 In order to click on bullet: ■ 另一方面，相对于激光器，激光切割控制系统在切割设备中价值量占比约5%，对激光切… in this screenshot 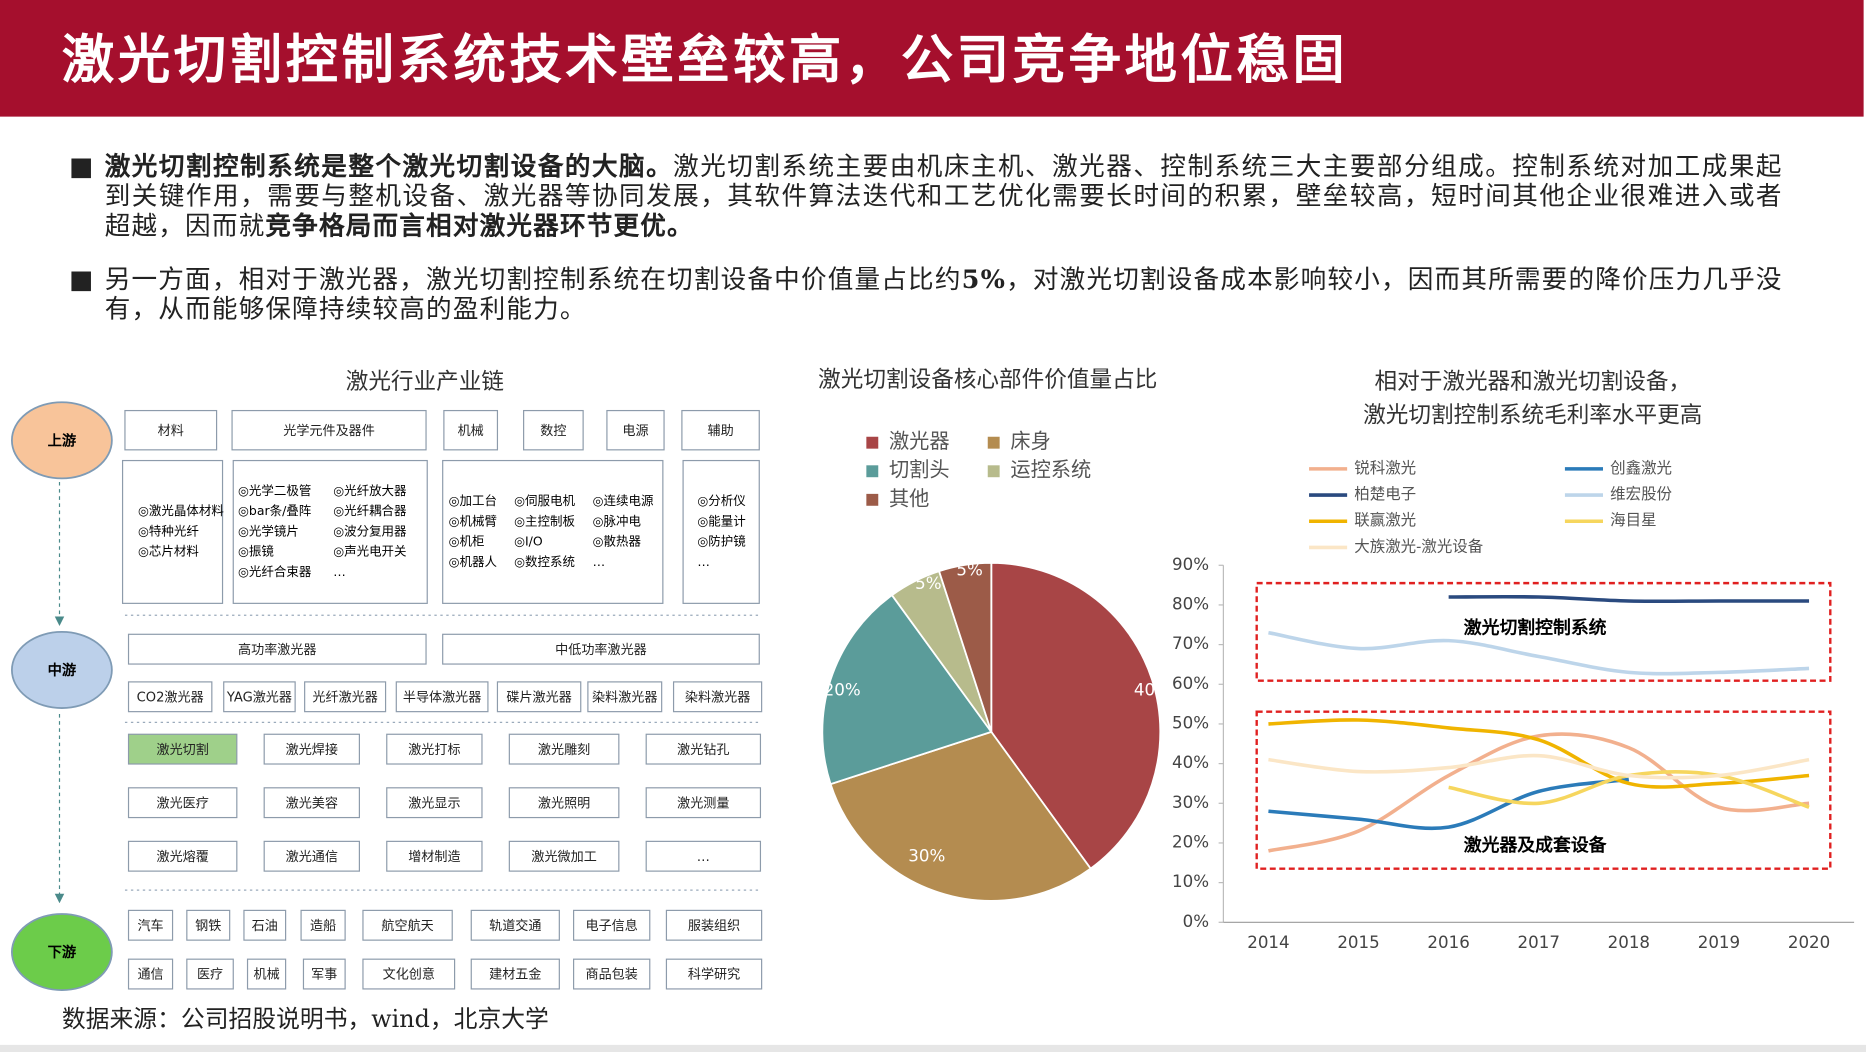, I will do `click(926, 295)`.